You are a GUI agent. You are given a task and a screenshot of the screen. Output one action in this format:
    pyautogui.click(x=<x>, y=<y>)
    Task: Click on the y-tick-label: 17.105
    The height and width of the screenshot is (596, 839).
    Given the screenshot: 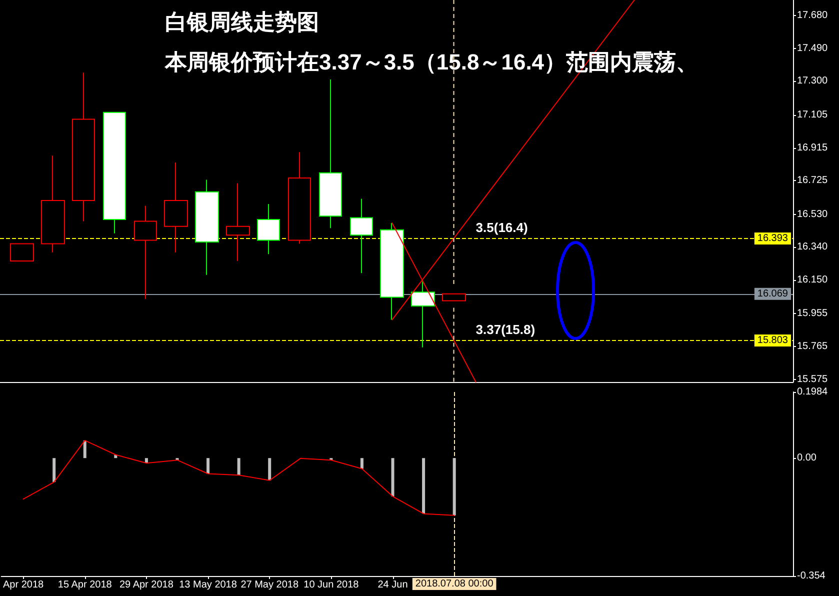 What is the action you would take?
    pyautogui.click(x=812, y=114)
    